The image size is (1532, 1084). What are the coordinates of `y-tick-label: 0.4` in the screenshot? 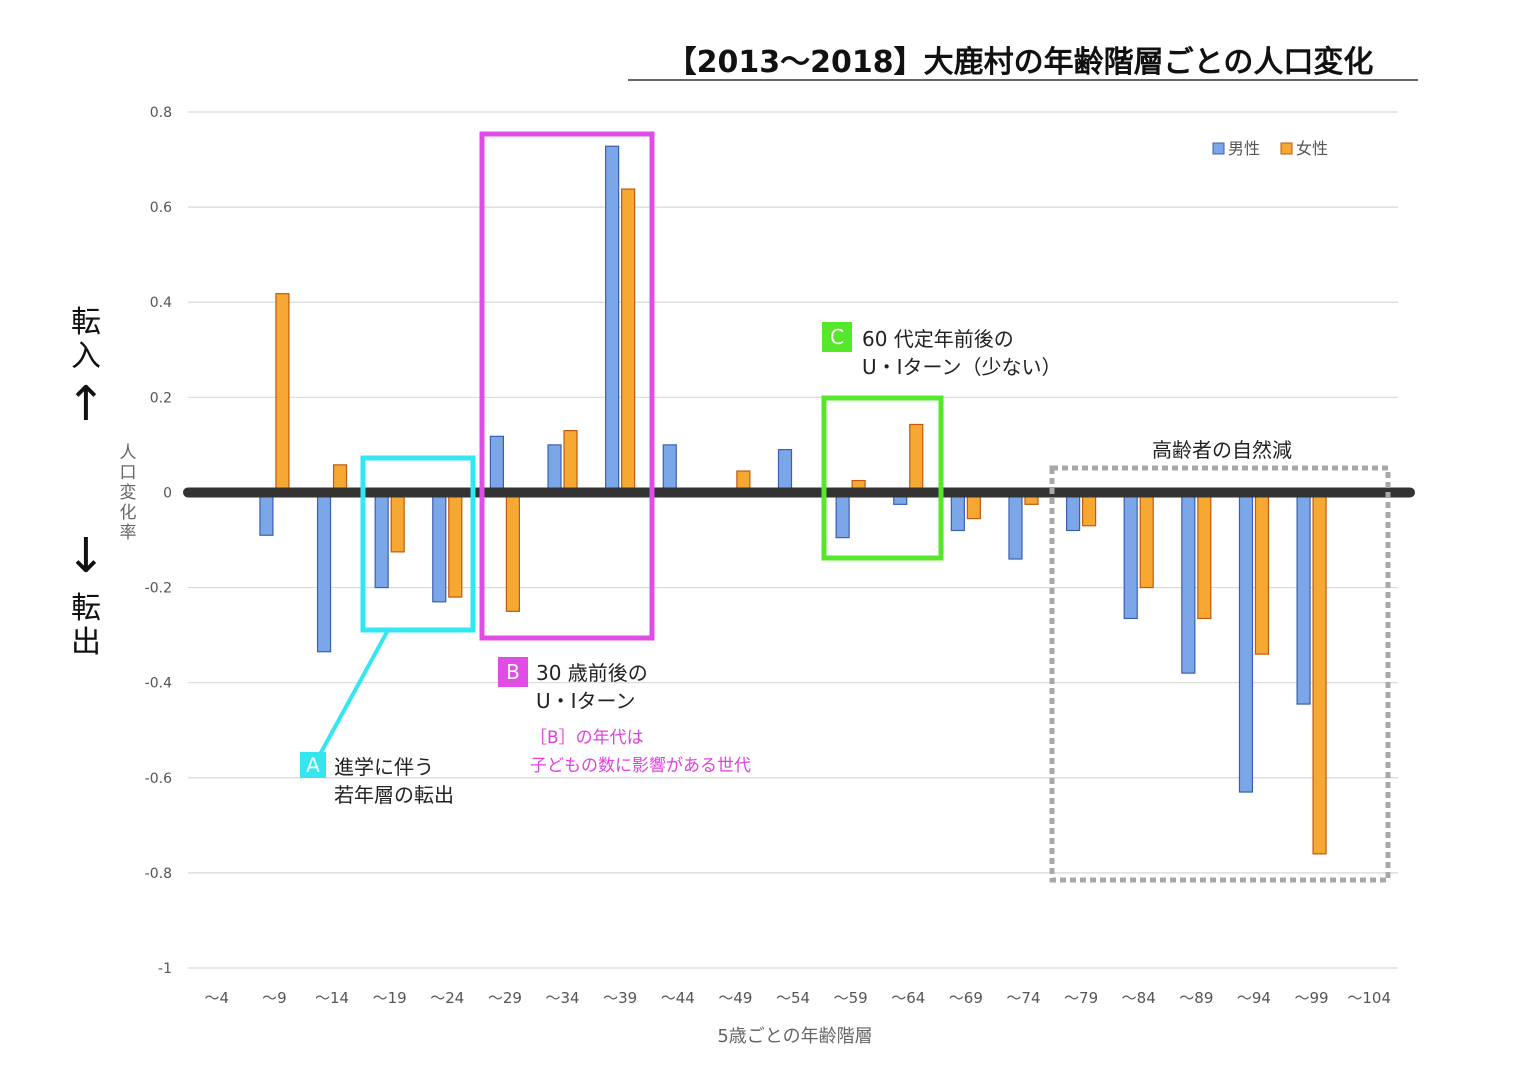 It's located at (161, 303).